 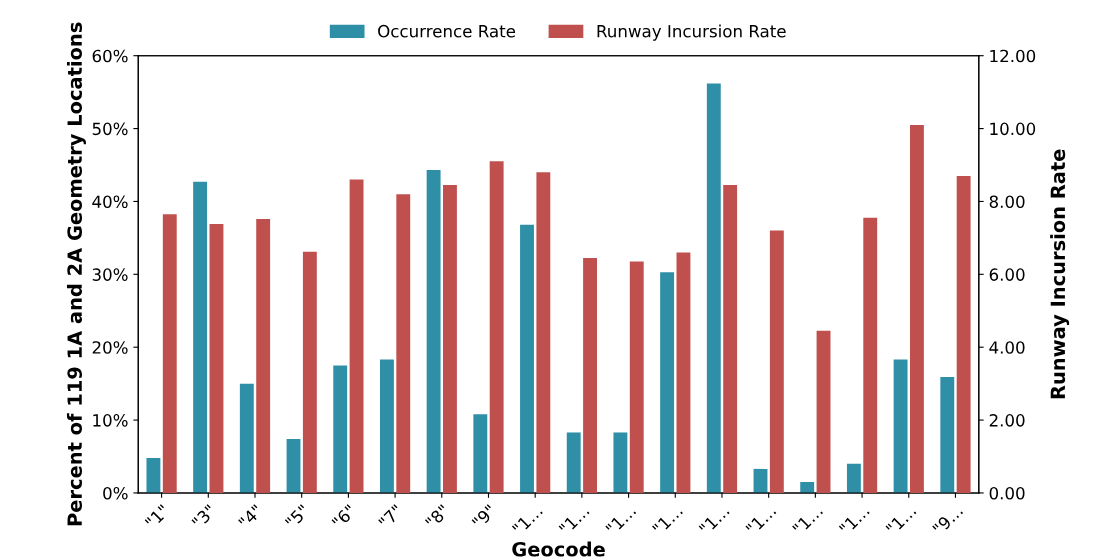 What do you see at coordinates (110, 420) in the screenshot?
I see `y-tick-label: 10%` at bounding box center [110, 420].